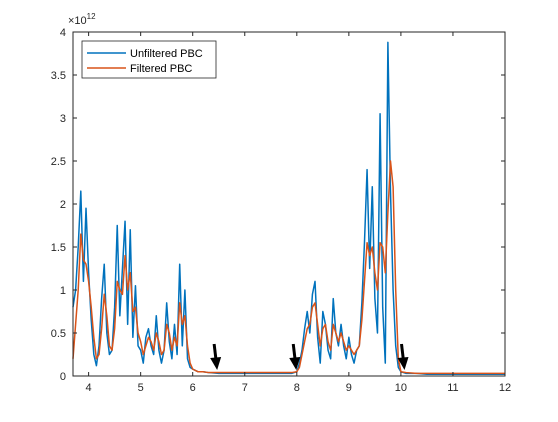  I want to click on y-tick-label: 3.5, so click(58, 76).